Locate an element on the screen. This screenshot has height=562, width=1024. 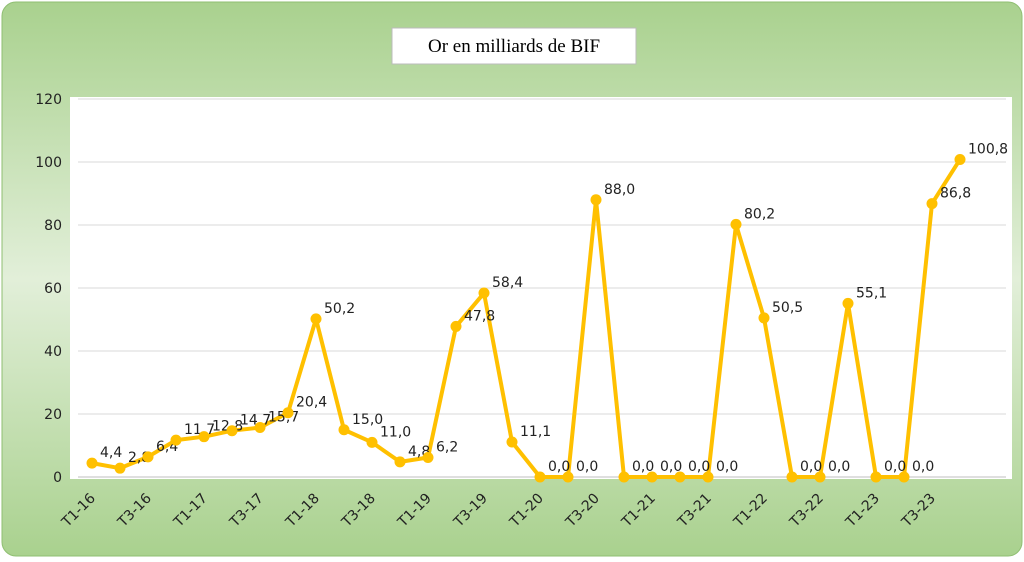
data-label: 15,0 is located at coordinates (367, 420).